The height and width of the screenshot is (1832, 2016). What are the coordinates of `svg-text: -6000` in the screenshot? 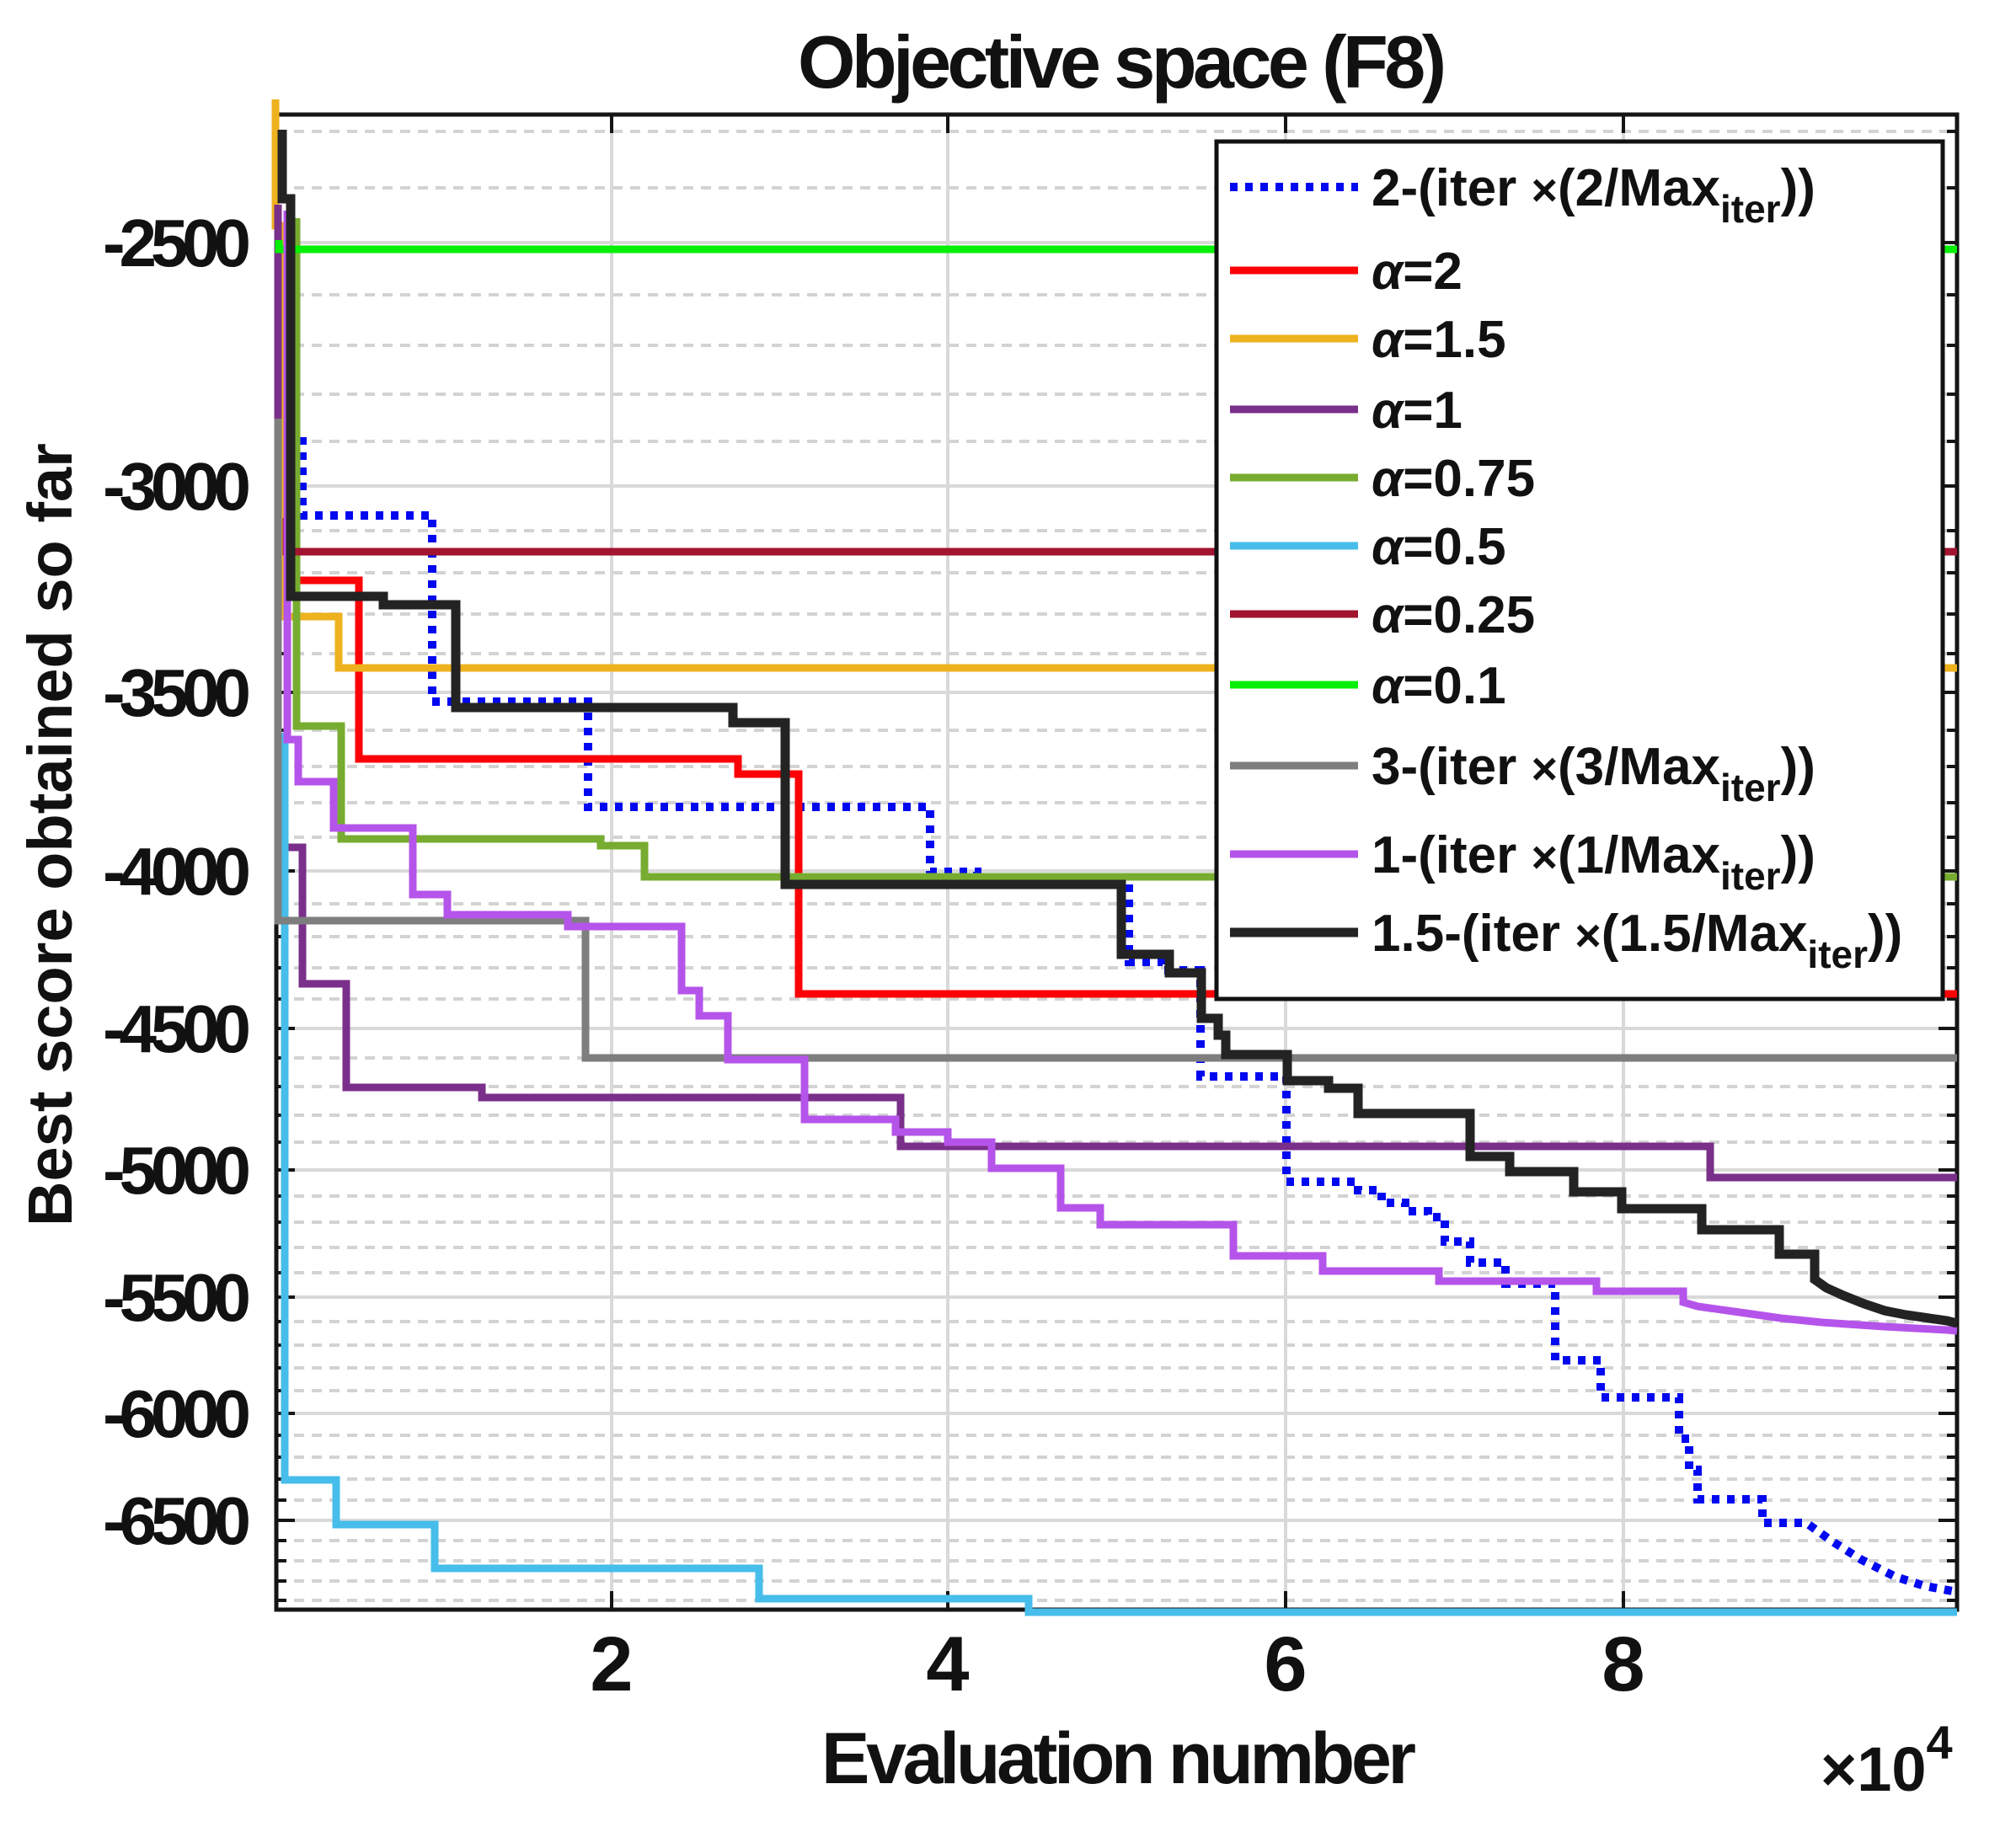 It's located at (177, 1413).